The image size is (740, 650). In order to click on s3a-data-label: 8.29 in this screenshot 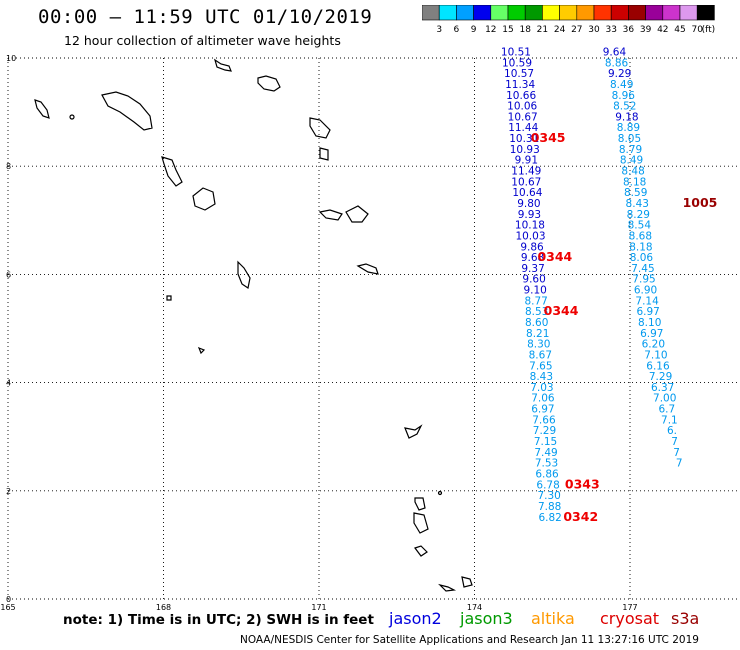, I will do `click(638, 215)`.